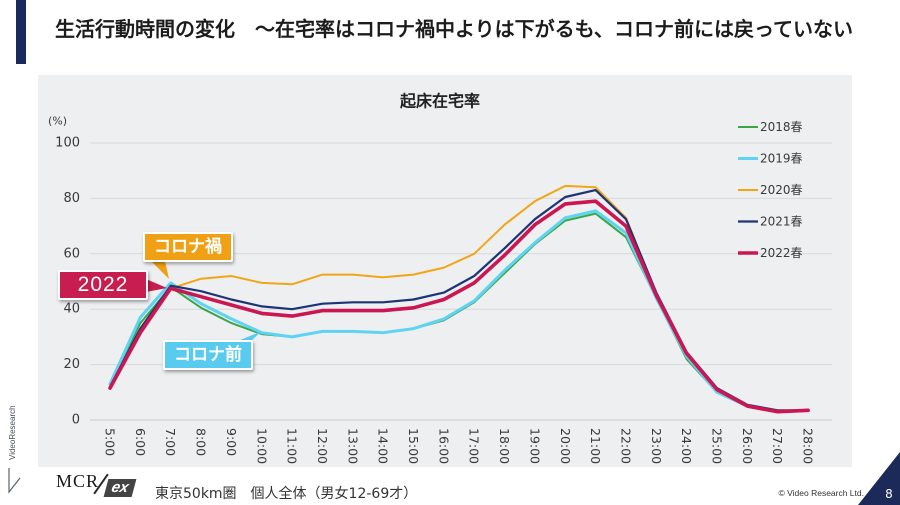 This screenshot has width=900, height=505. Describe the element at coordinates (454, 29) in the screenshot. I see `slide-title: 生活行動時間の変化 ～在宅率はコロナ禍中よりは下がるも、コロナ前には戻っていない` at that location.